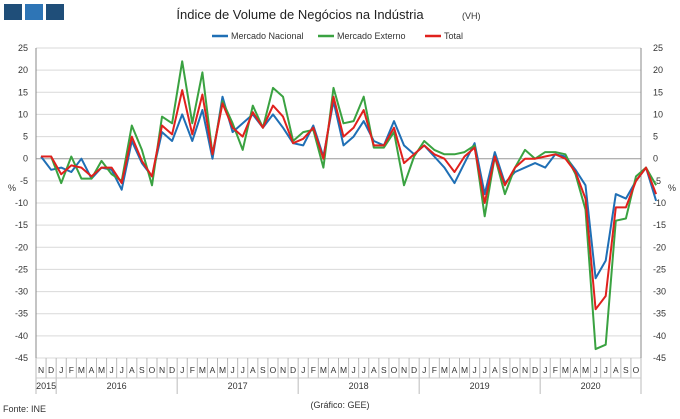  Describe the element at coordinates (117, 386) in the screenshot. I see `year-label: 2016` at that location.